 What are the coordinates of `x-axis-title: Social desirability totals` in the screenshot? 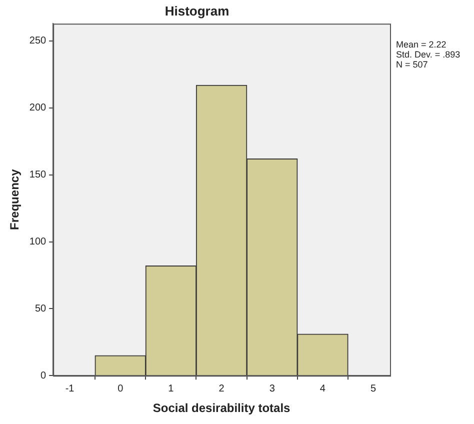 It's located at (221, 408).